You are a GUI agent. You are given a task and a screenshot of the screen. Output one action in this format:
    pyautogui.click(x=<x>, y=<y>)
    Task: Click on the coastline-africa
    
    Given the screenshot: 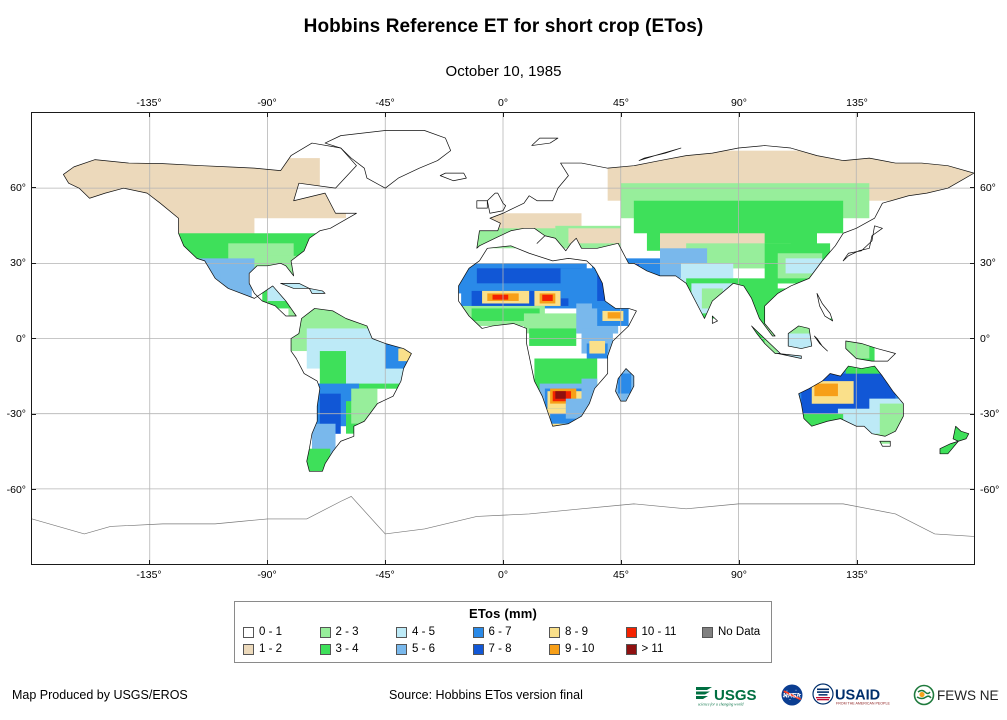 What is the action you would take?
    pyautogui.click(x=547, y=336)
    